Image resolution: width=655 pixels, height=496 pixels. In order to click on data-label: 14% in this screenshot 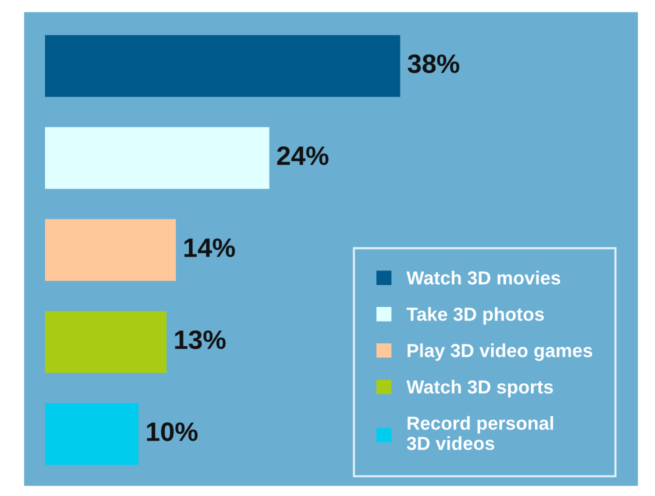, I will do `click(209, 248)`.